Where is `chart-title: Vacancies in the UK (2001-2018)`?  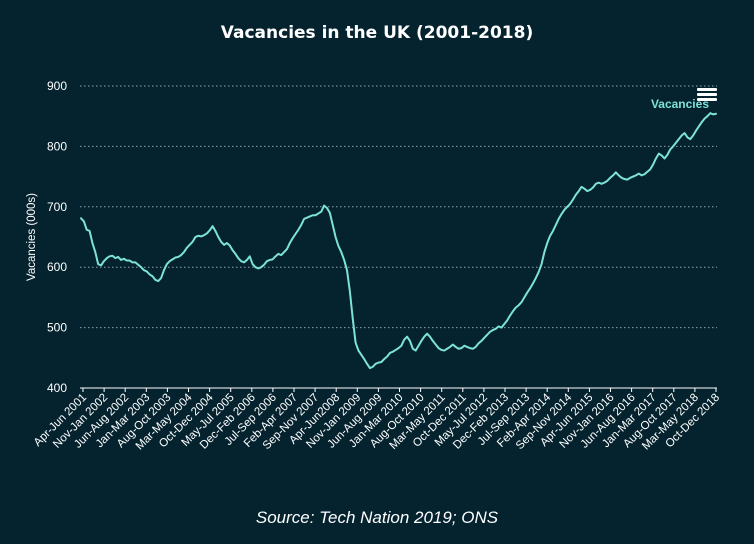 chart-title: Vacancies in the UK (2001-2018) is located at coordinates (377, 33).